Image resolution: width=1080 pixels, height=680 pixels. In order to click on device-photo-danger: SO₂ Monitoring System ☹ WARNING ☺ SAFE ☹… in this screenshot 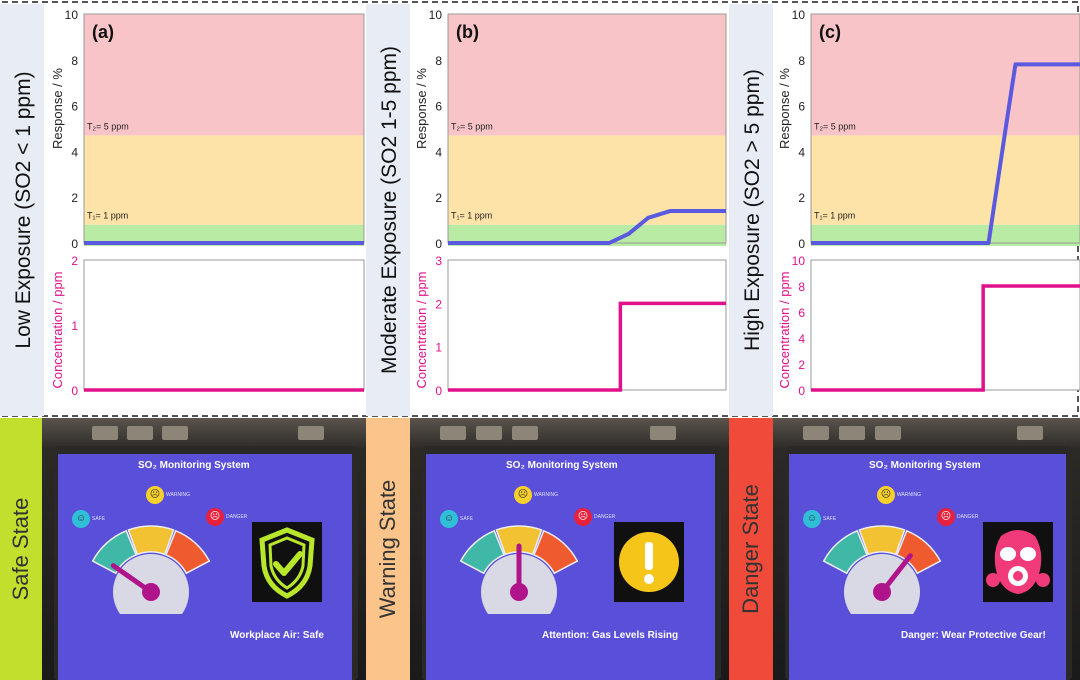, I will do `click(926, 549)`.